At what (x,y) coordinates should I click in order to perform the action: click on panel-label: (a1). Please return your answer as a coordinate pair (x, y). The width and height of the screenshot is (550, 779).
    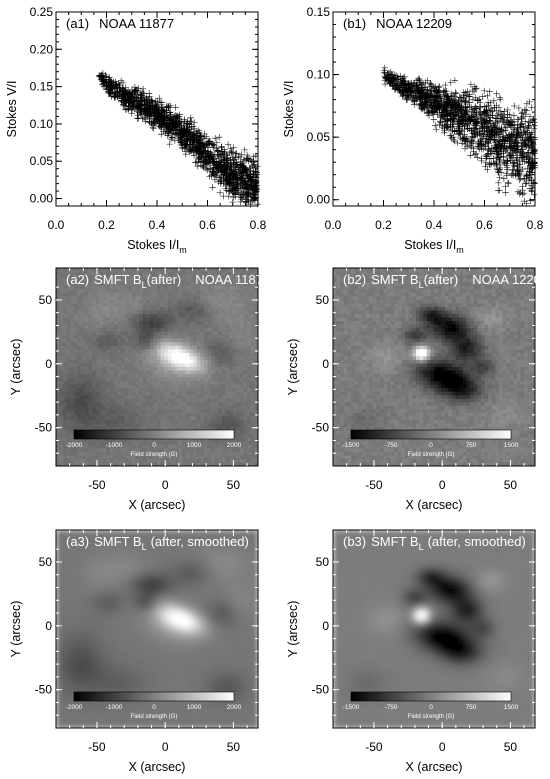
    Looking at the image, I should click on (77, 23).